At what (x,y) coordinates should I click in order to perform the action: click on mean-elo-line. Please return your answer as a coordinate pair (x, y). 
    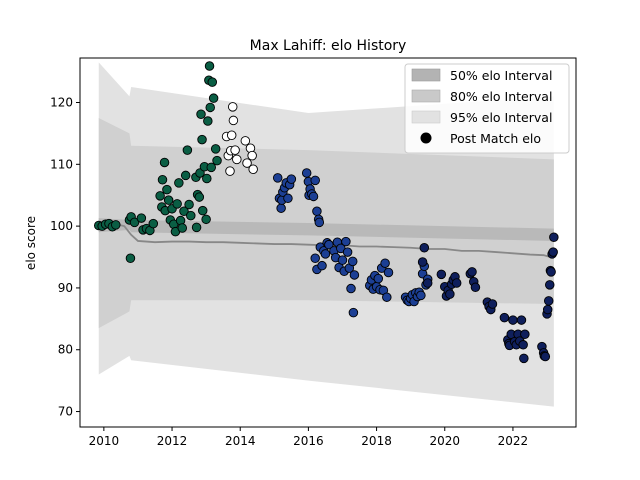
    Looking at the image, I should click on (324, 239).